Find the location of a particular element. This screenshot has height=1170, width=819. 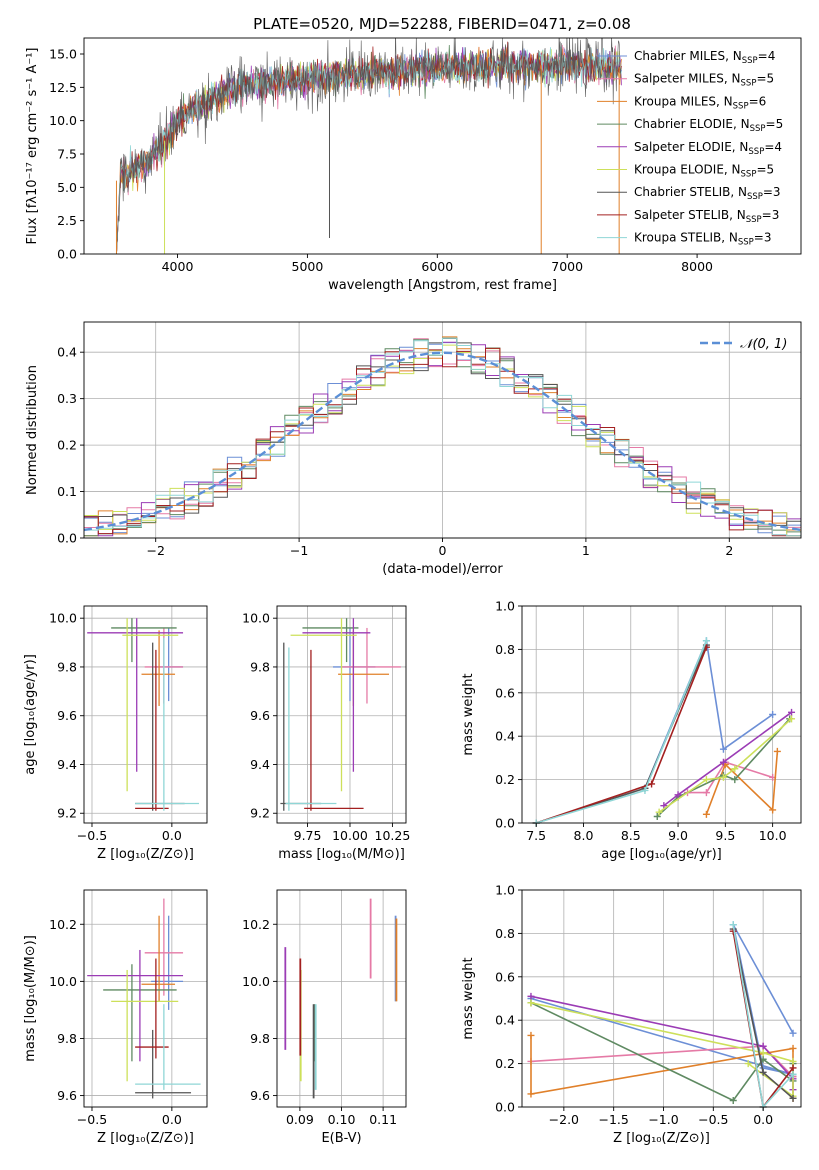

legend-label: 𝒩(0, 1) is located at coordinates (763, 344).